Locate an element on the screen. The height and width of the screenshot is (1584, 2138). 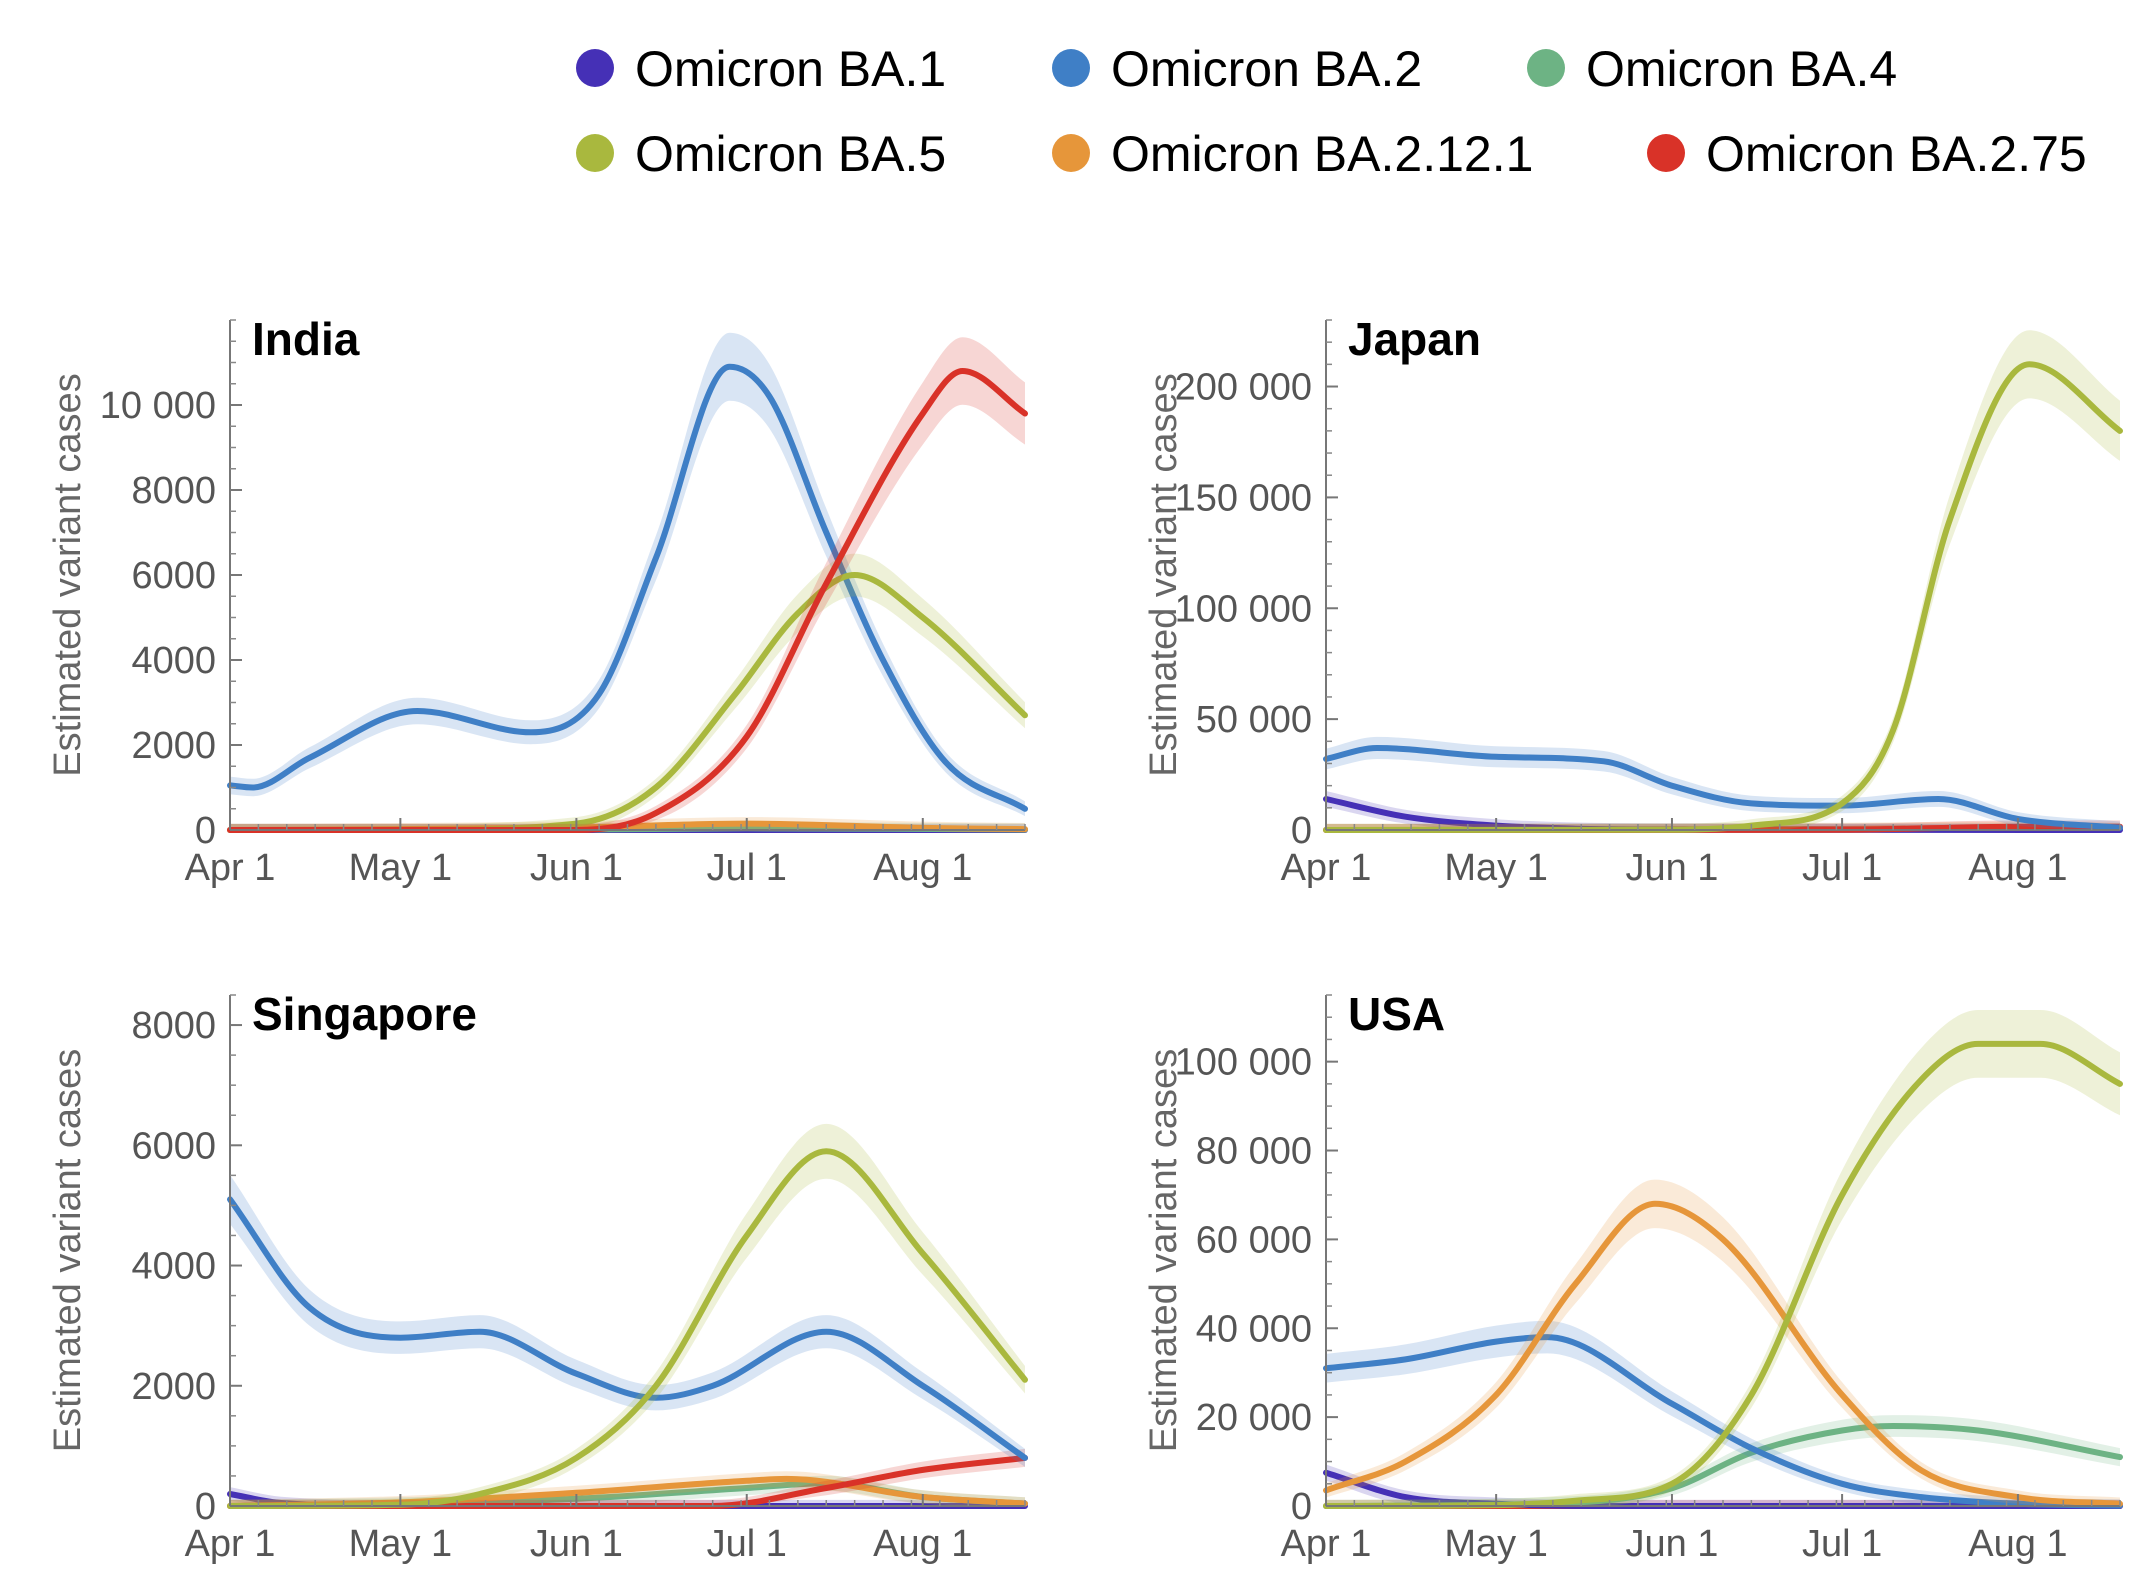
legend-item-omicron-ba-1: Omicron BA.1 is located at coordinates (761, 69).